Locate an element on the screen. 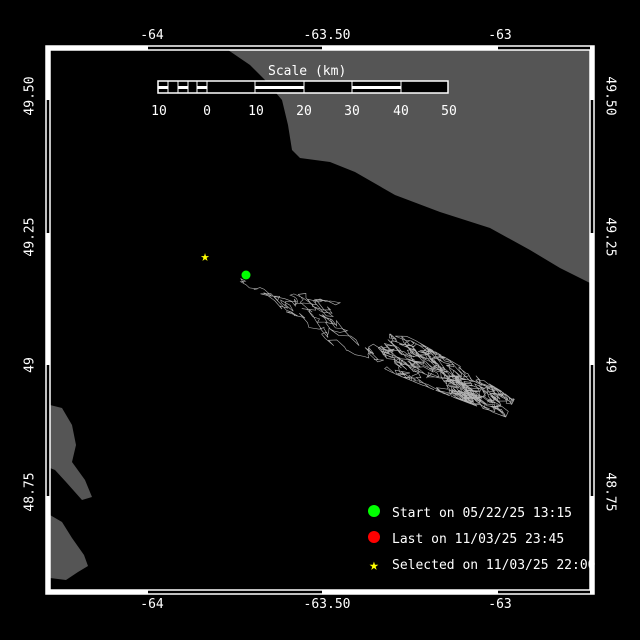 The height and width of the screenshot is (640, 640). lat-label-left: 49.25 is located at coordinates (30, 237).